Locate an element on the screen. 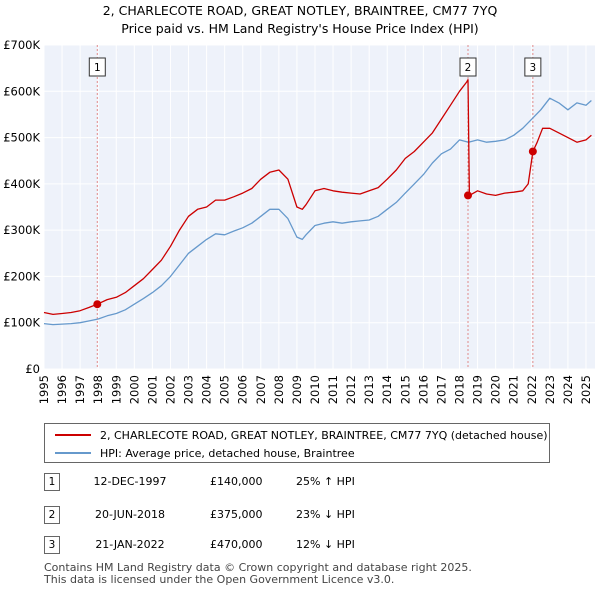 The height and width of the screenshot is (590, 600). y-tick-label: £300K is located at coordinates (21, 230).